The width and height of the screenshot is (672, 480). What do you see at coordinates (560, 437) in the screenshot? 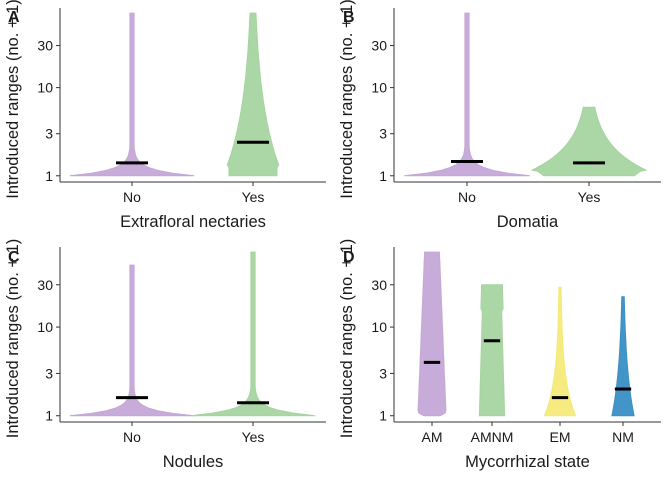
I see `x-tick-label: EM` at bounding box center [560, 437].